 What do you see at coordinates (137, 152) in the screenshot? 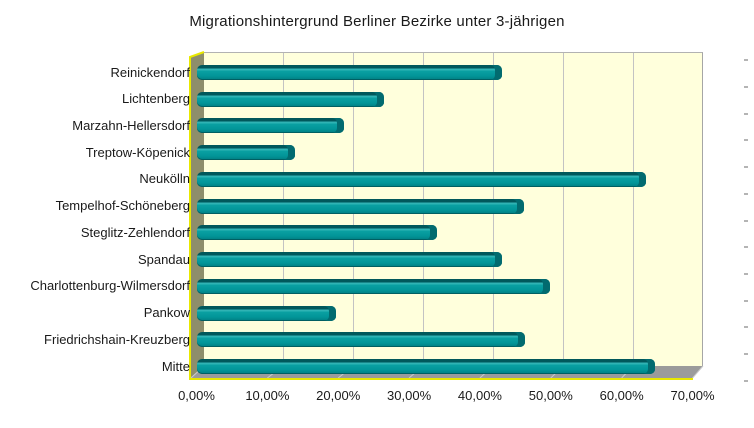
I see `category-label-treptow-k-penick: Treptow-Köpenick` at bounding box center [137, 152].